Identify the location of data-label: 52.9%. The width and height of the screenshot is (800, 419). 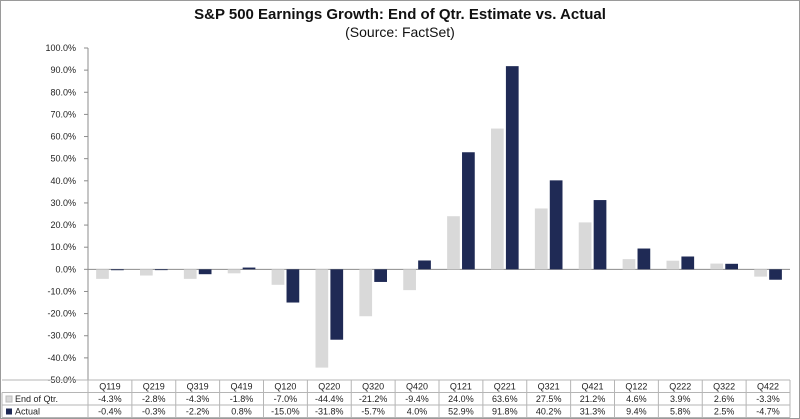
(461, 412).